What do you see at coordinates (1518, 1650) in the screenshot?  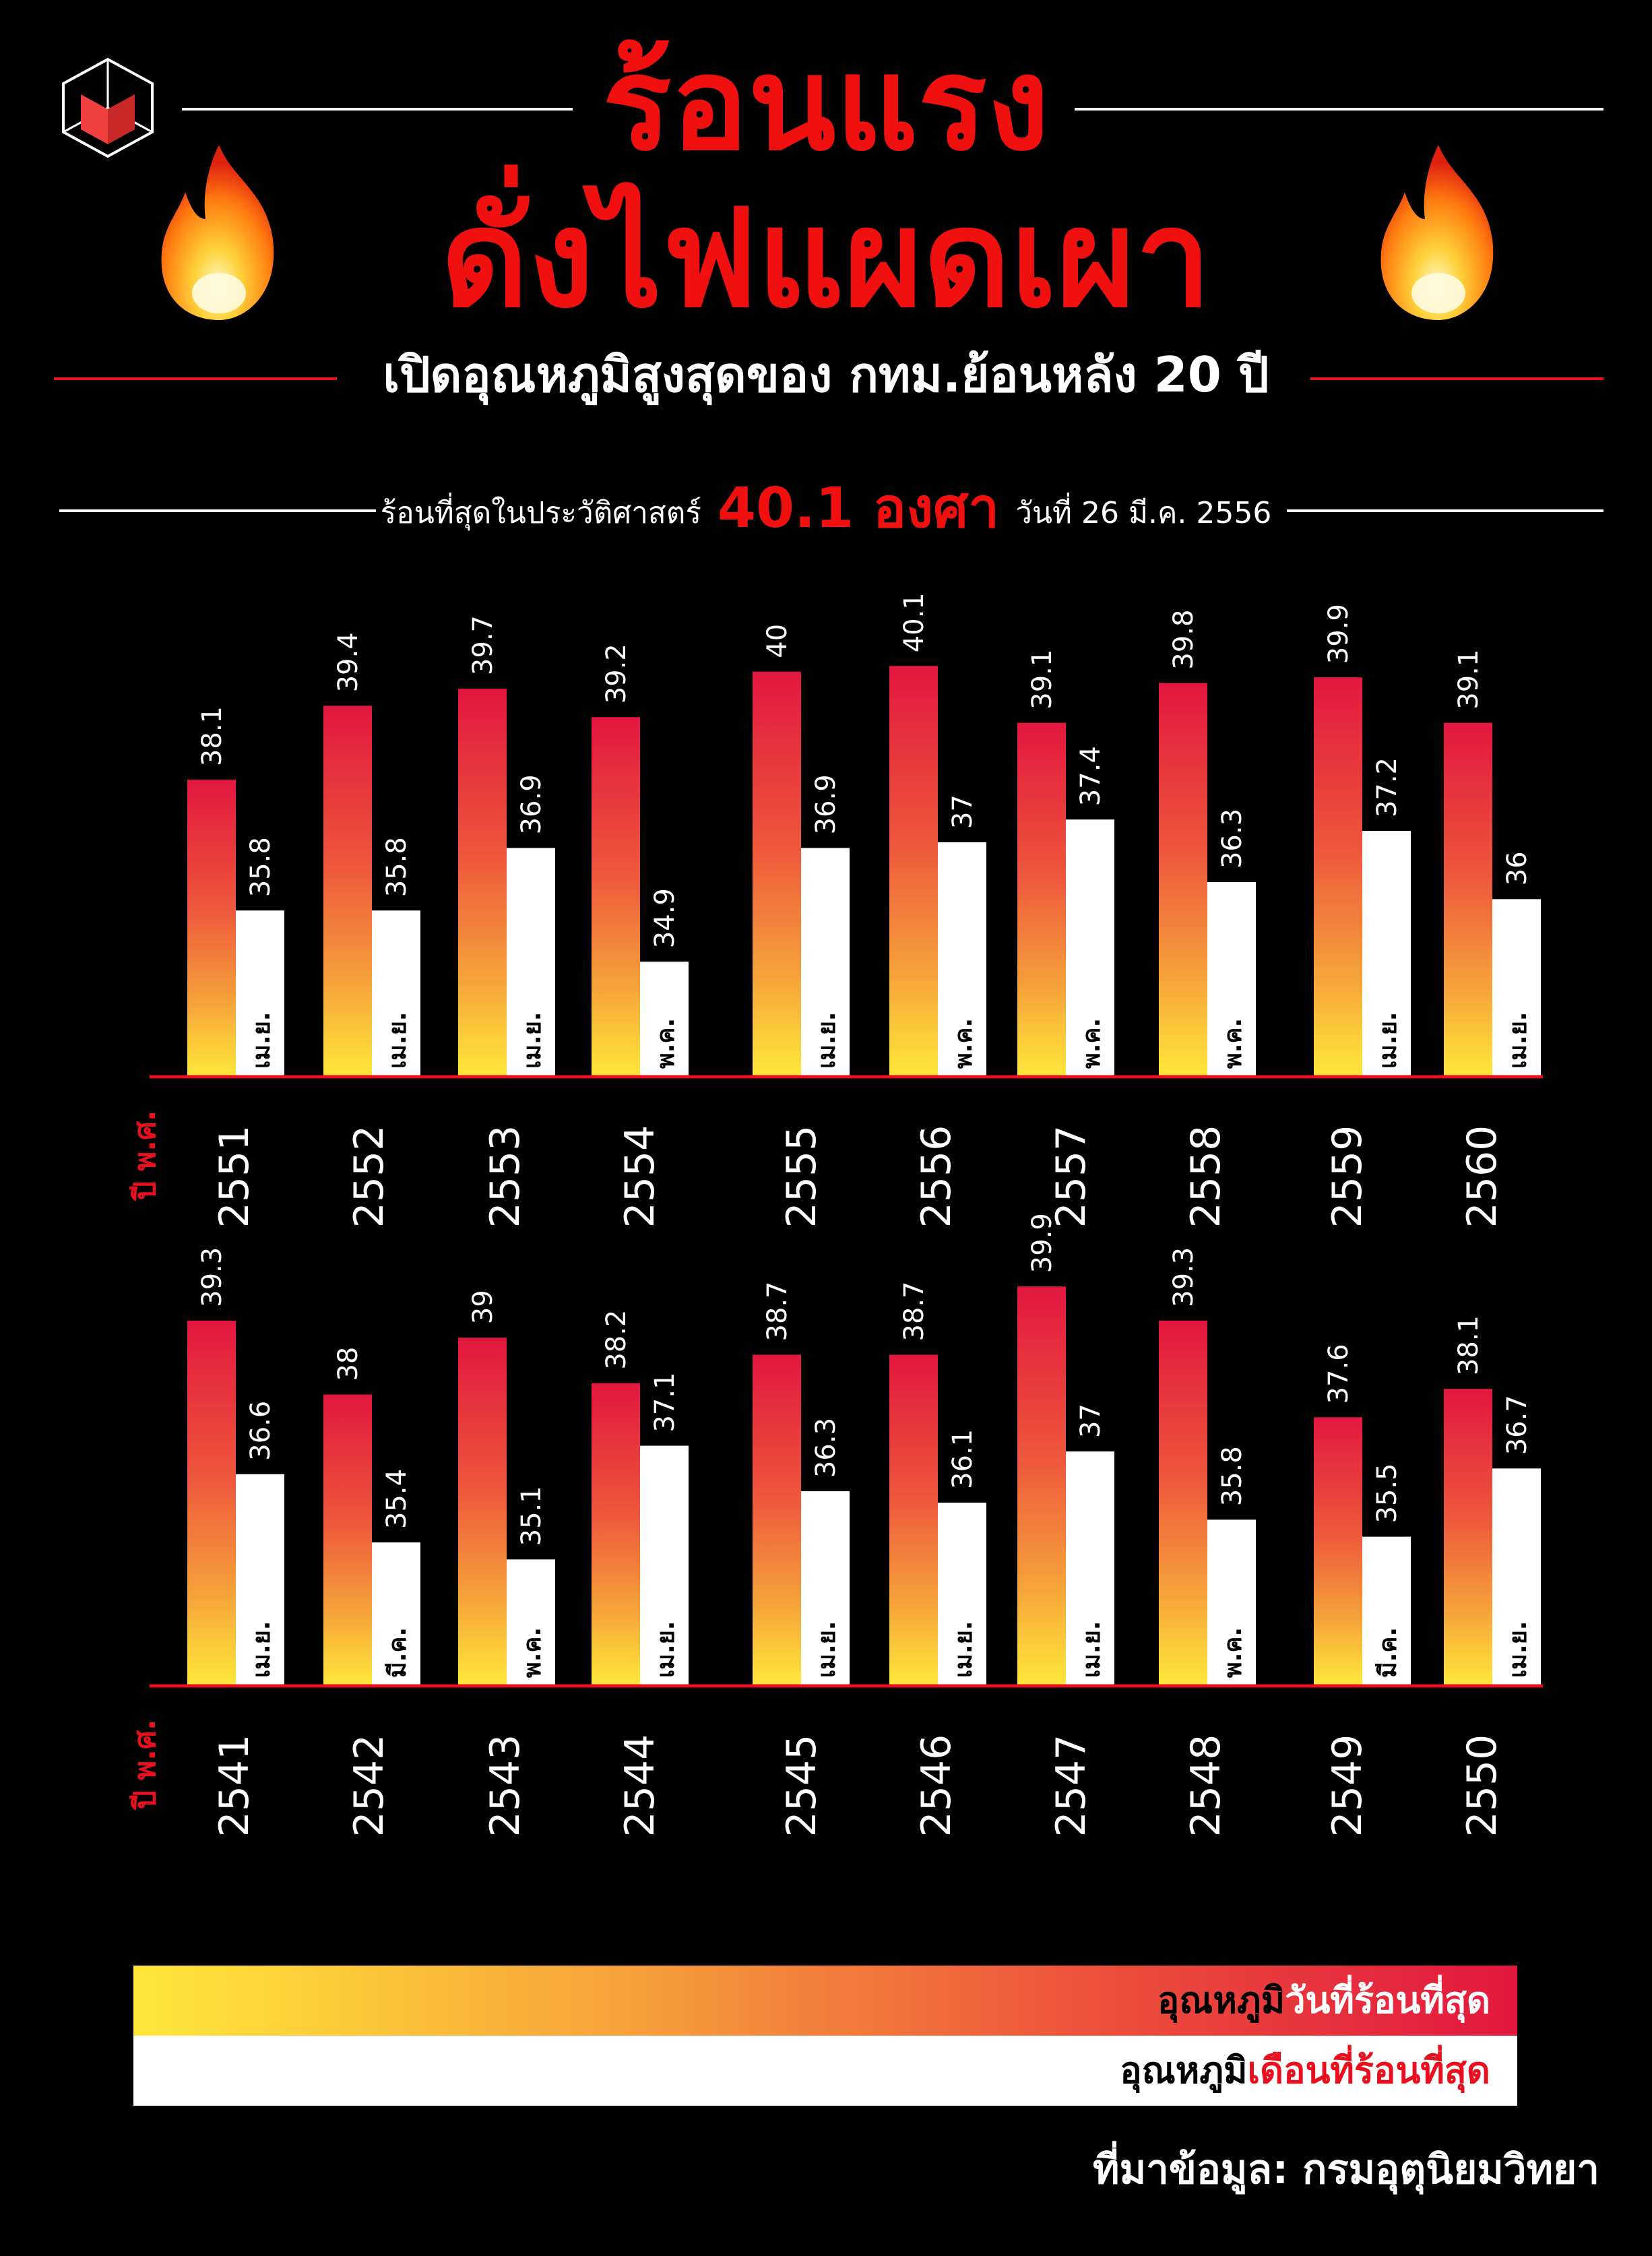 I see `month-name-2550: เม.ย.` at bounding box center [1518, 1650].